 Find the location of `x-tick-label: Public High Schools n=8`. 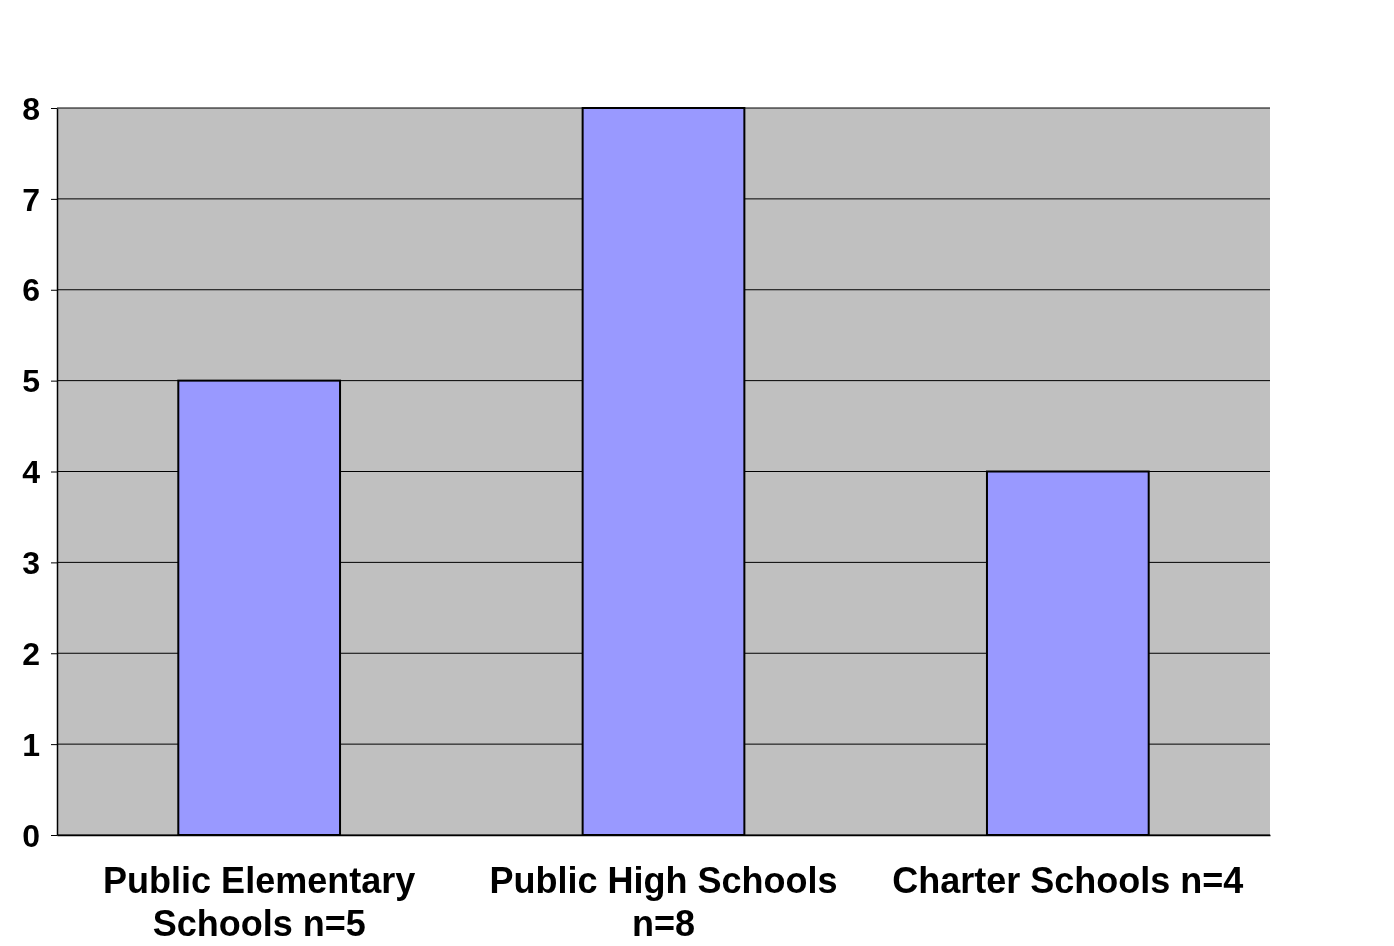

x-tick-label: Public High Schools n=8 is located at coordinates (663, 902).